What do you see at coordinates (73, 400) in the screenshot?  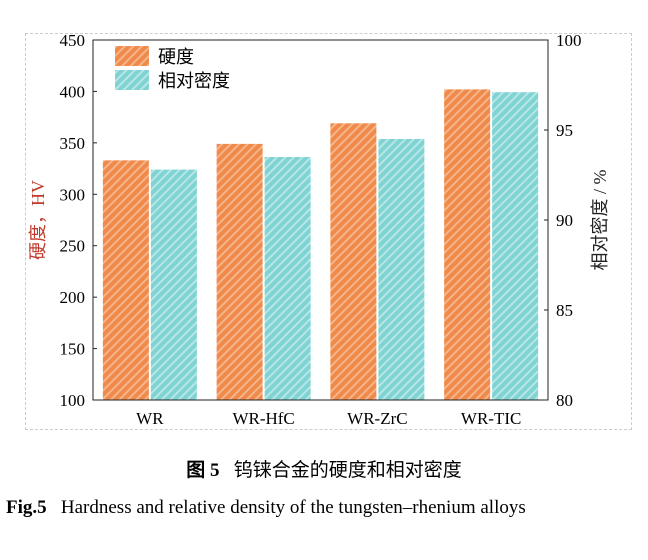 I see `y-tick-label: 100` at bounding box center [73, 400].